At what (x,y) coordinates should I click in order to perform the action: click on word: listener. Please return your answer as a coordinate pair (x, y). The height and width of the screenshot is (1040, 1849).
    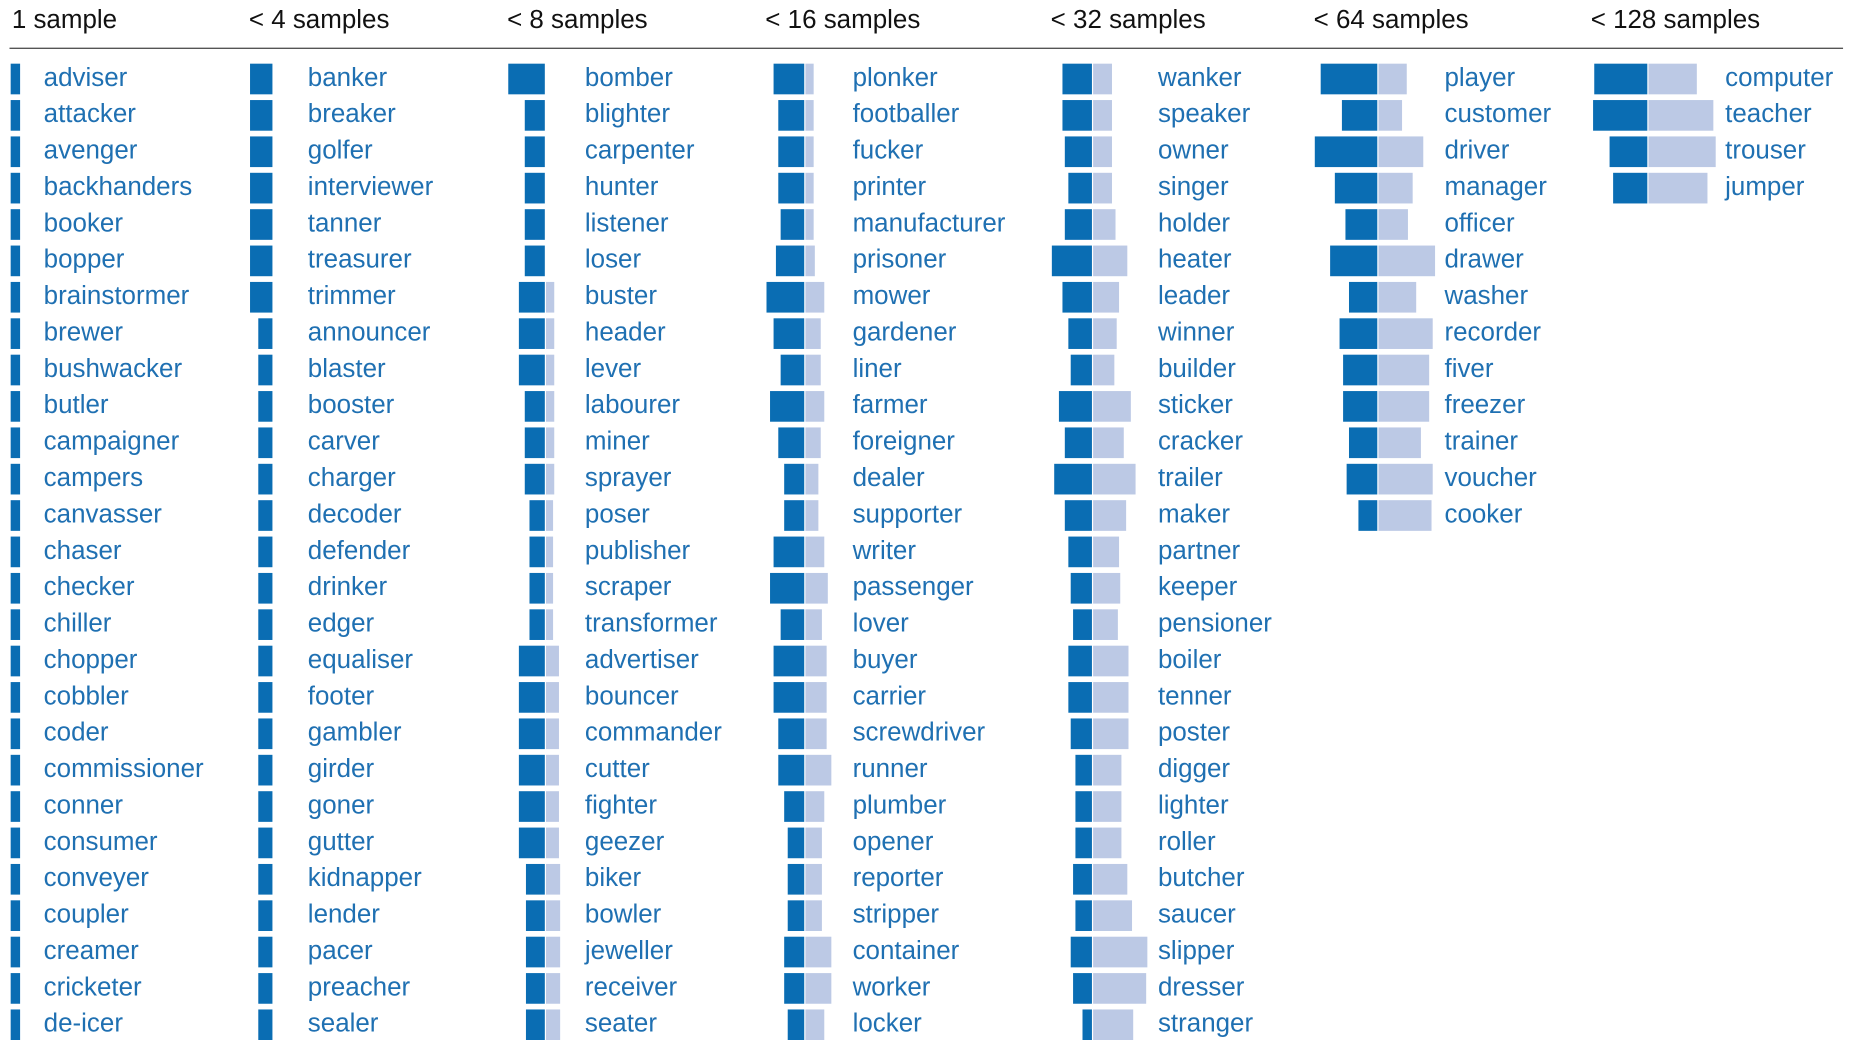
    Looking at the image, I should click on (627, 223).